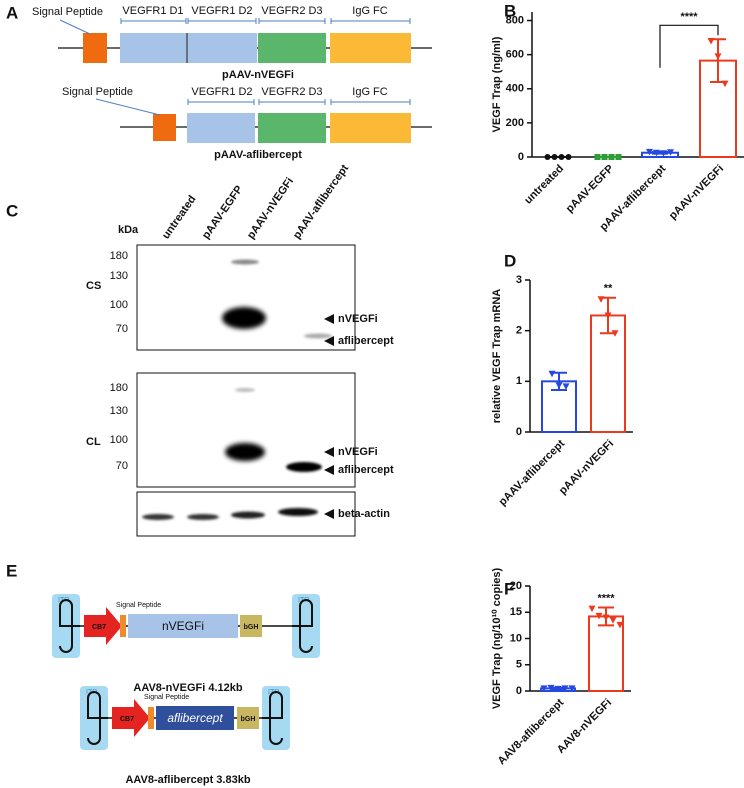 The width and height of the screenshot is (744, 788). Describe the element at coordinates (497, 84) in the screenshot. I see `y-axis-label: VEGF Trap (ng/ml)` at that location.